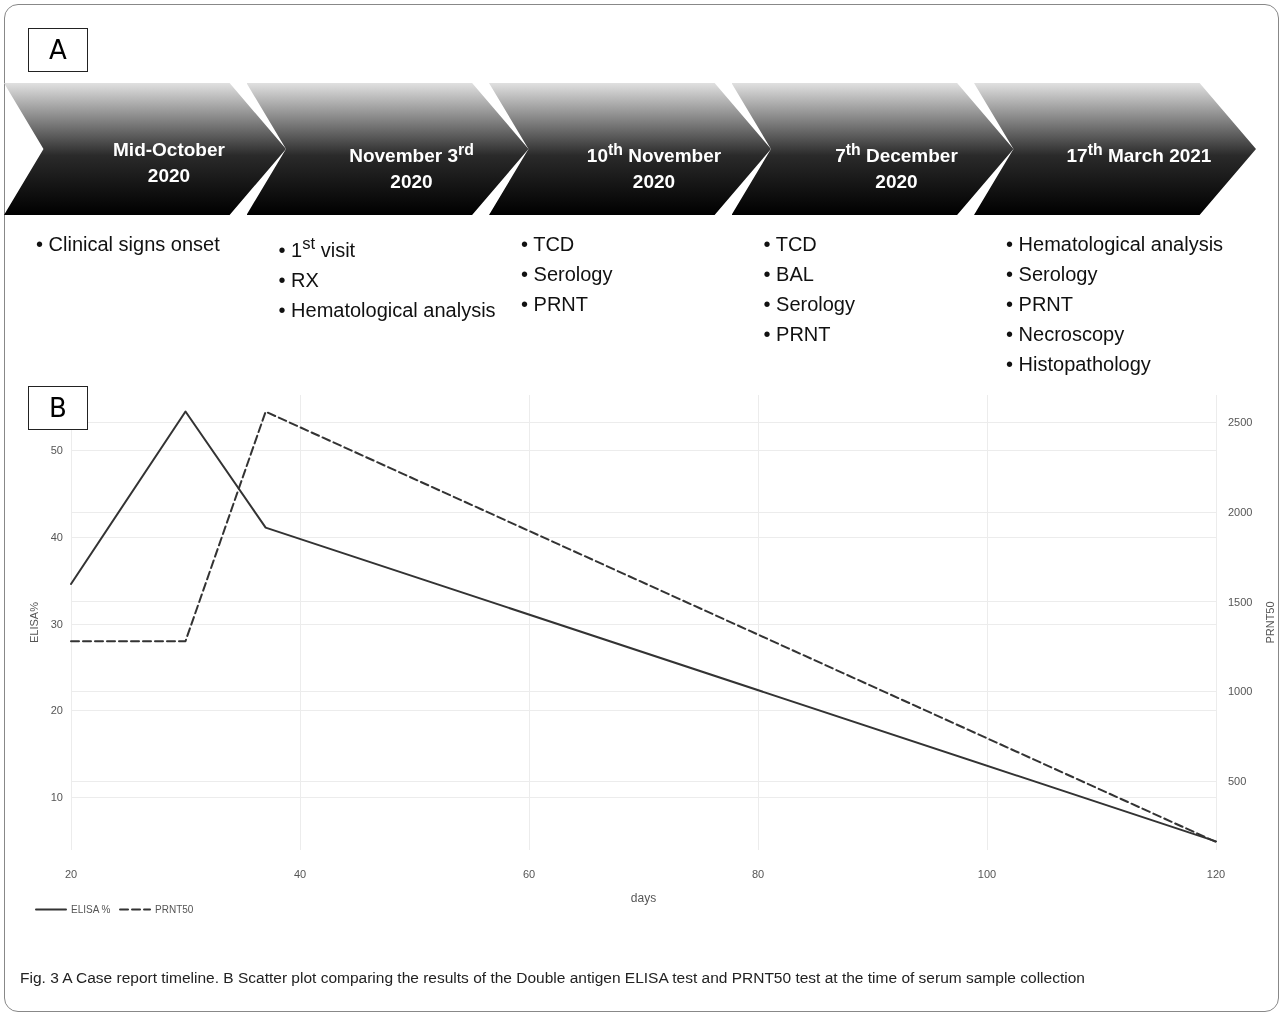  I want to click on x-tick-label: 60, so click(529, 873).